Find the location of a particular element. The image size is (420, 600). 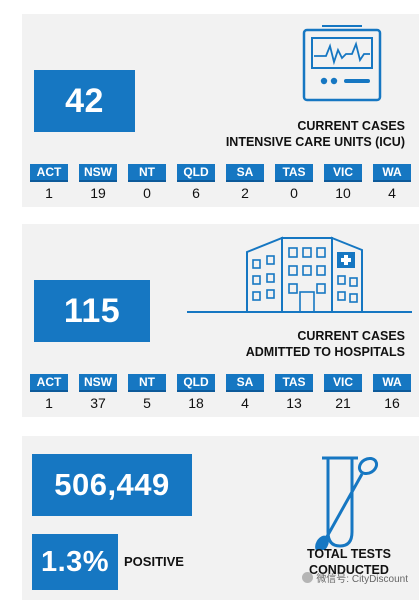

hospital-caption: CURRENT CASES ADMITTED TO HOSPITALS is located at coordinates (325, 344).